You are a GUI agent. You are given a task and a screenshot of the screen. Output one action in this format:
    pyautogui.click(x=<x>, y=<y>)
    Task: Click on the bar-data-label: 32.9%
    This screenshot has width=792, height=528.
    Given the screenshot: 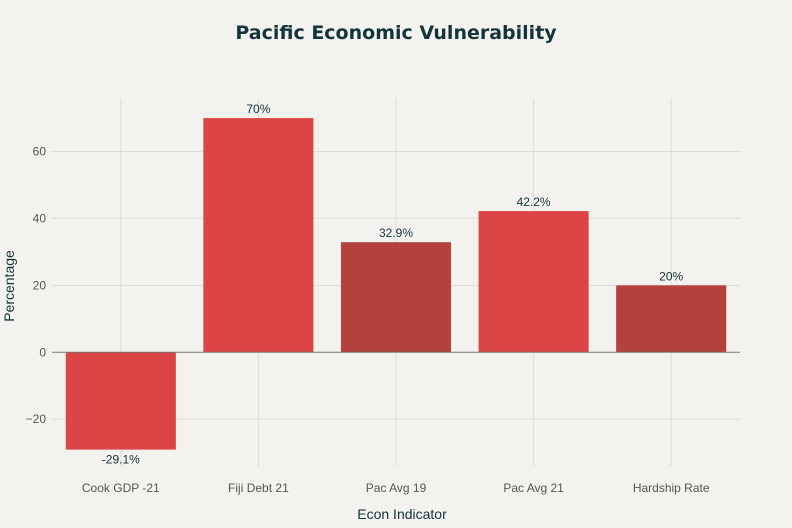 What is the action you would take?
    pyautogui.click(x=396, y=233)
    